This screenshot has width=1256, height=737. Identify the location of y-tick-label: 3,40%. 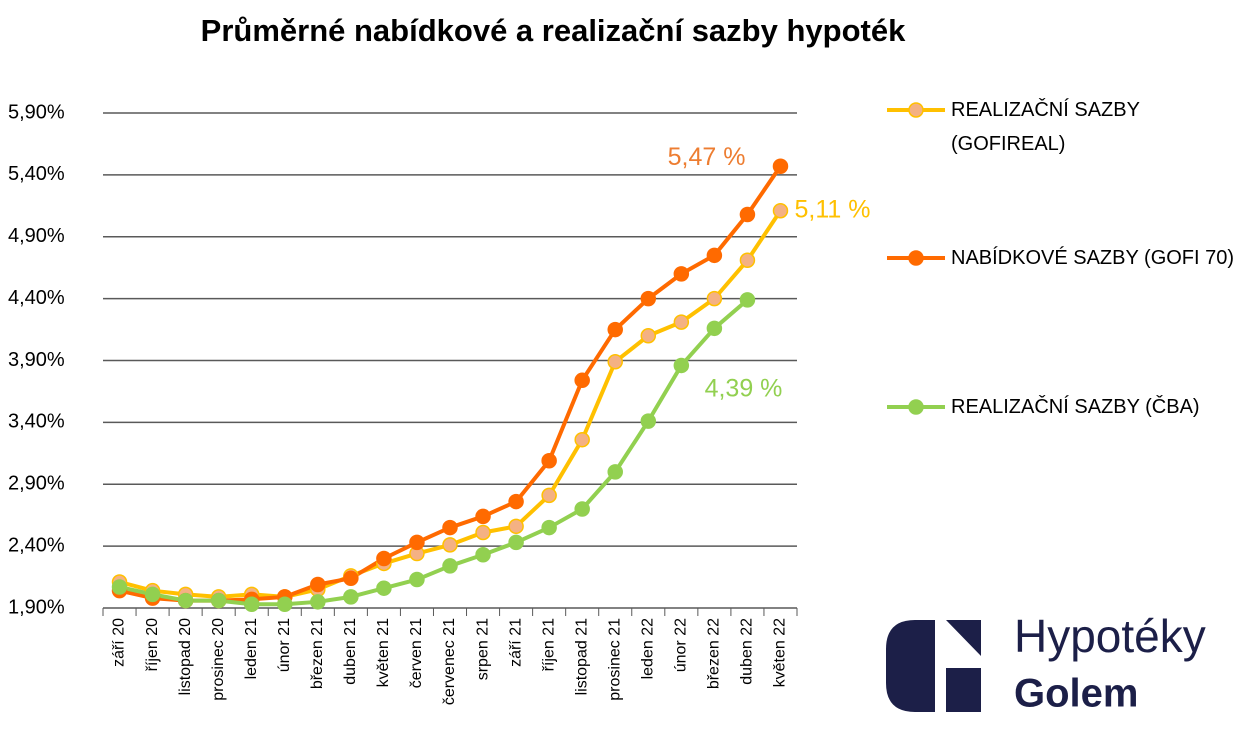
(36, 422).